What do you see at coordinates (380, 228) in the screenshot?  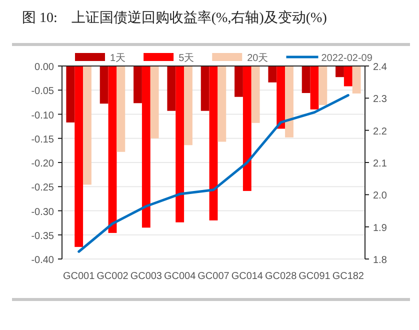 I see `y2-tick-label: 1.9` at bounding box center [380, 228].